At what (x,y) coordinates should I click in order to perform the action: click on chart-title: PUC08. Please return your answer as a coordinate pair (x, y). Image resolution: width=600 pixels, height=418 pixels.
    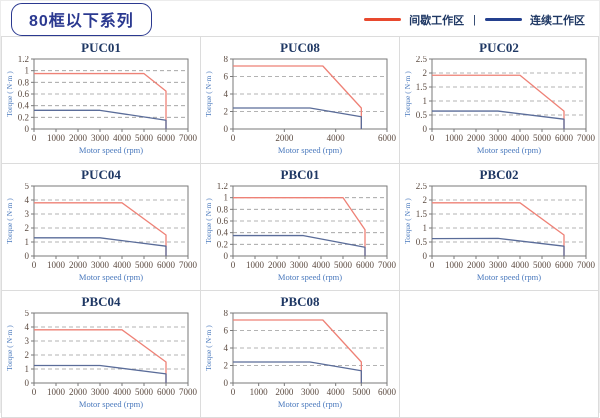
    Looking at the image, I should click on (300, 47).